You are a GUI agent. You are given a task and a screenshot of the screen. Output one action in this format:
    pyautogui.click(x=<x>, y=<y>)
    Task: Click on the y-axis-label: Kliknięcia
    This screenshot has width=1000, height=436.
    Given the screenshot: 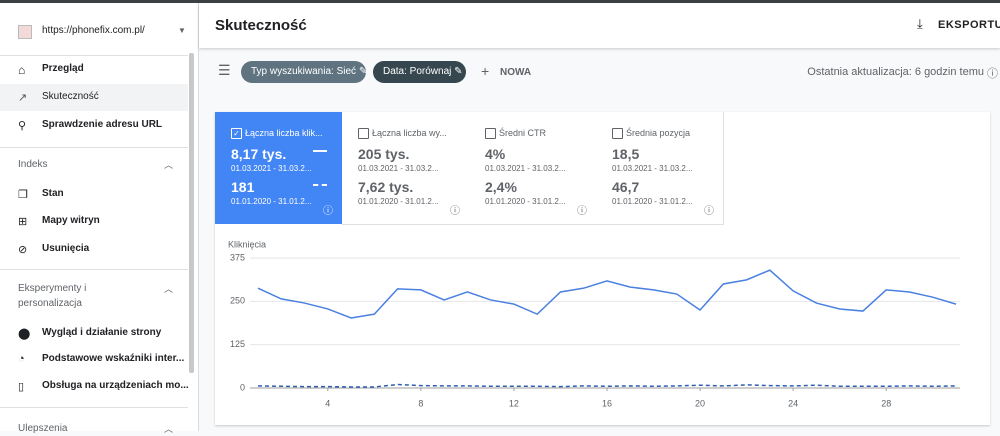 What is the action you would take?
    pyautogui.click(x=247, y=244)
    